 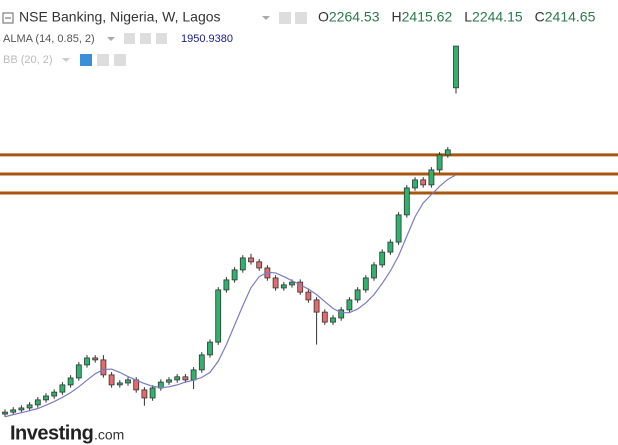 I want to click on ohlc-value: 2415.62, so click(x=427, y=17).